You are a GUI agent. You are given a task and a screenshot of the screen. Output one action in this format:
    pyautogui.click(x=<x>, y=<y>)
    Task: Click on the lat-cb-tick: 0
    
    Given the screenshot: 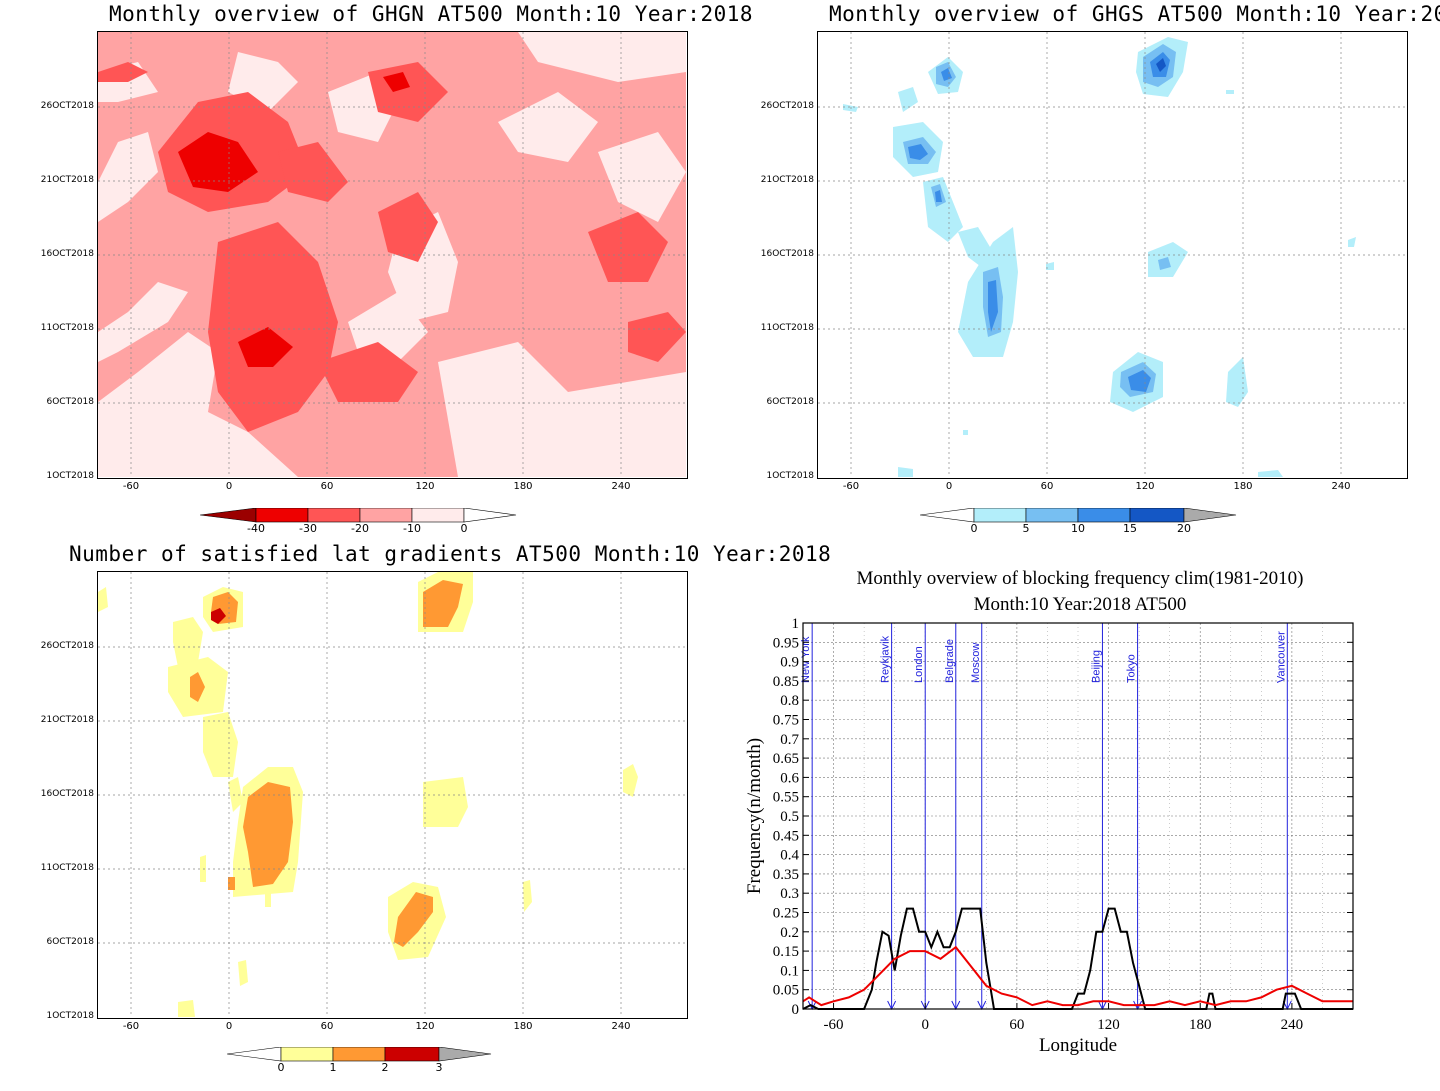 What is the action you would take?
    pyautogui.click(x=281, y=1067)
    